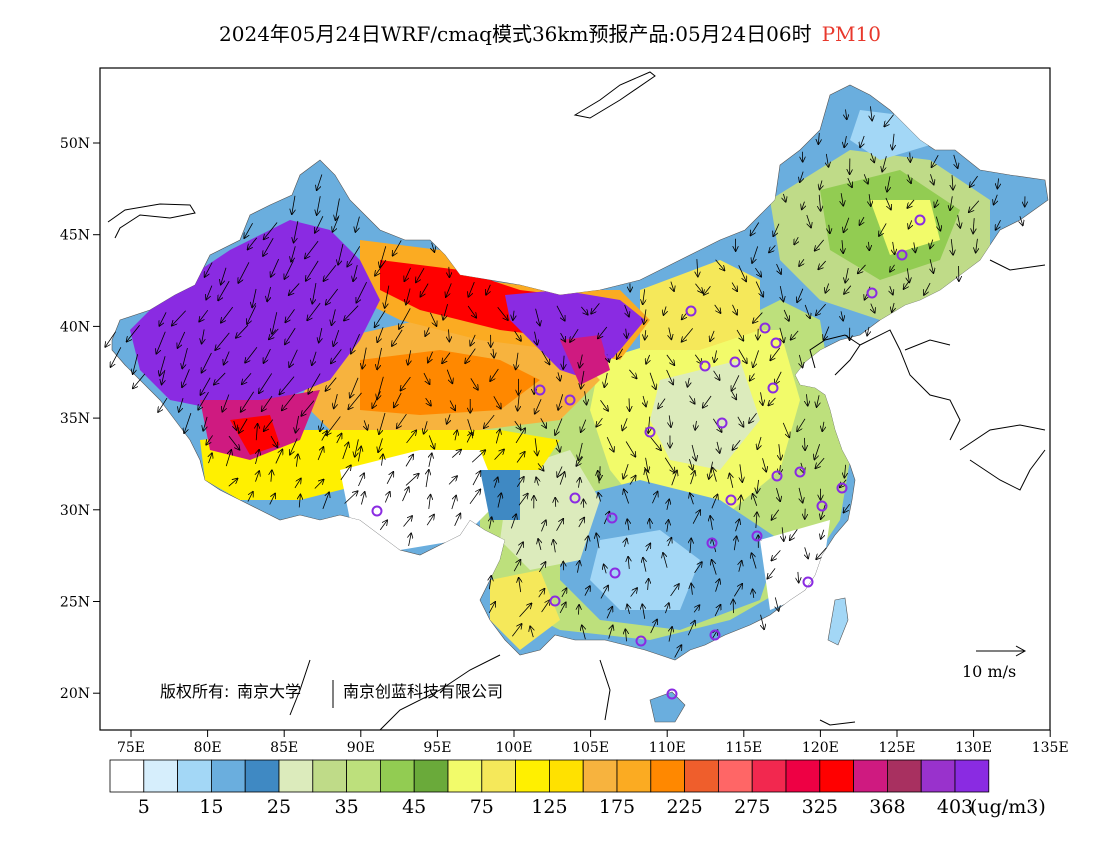  What do you see at coordinates (514, 748) in the screenshot?
I see `lon-tick-label: 100E` at bounding box center [514, 748].